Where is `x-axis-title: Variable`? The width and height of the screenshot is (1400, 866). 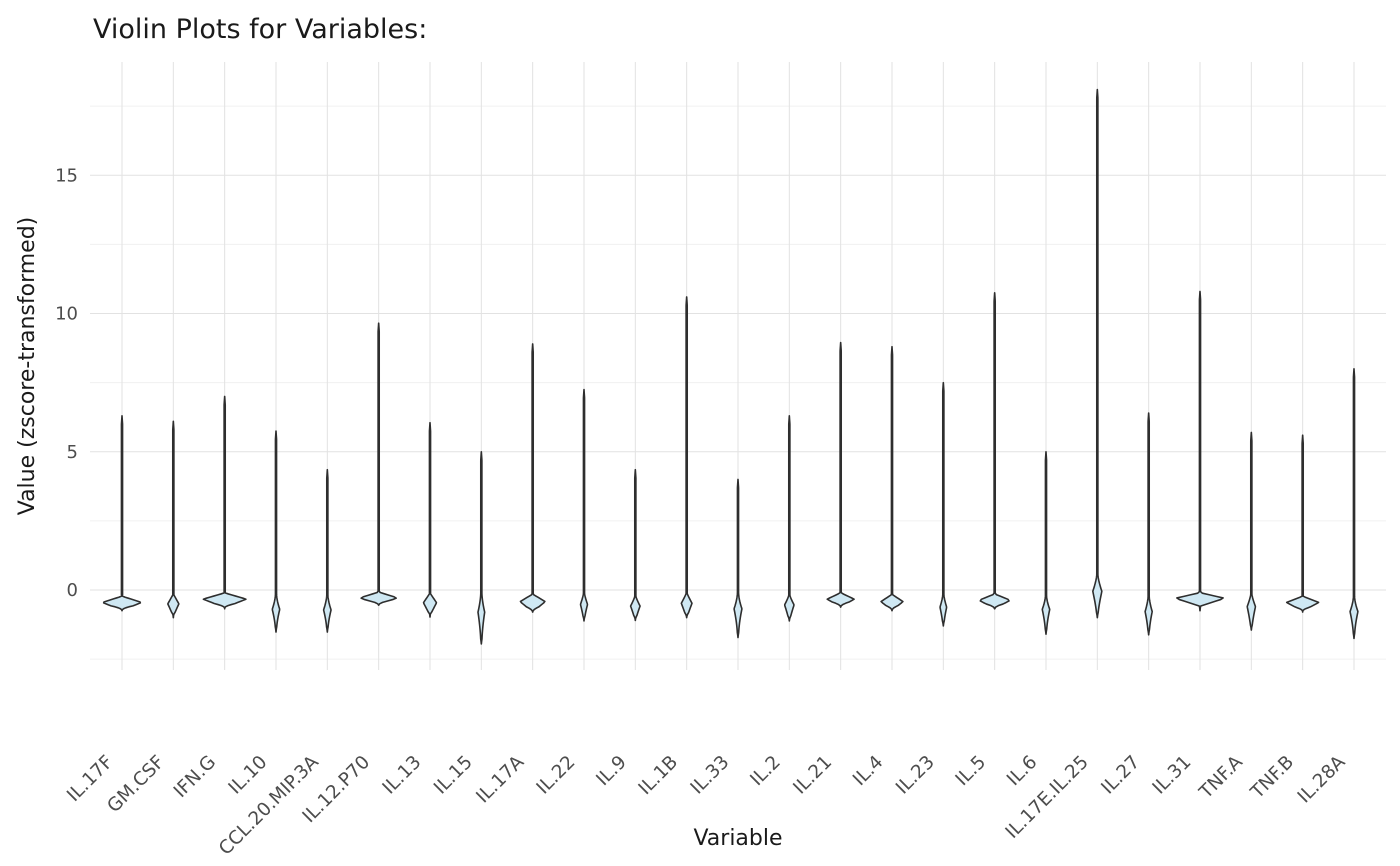
x-axis-title: Variable is located at coordinates (737, 838).